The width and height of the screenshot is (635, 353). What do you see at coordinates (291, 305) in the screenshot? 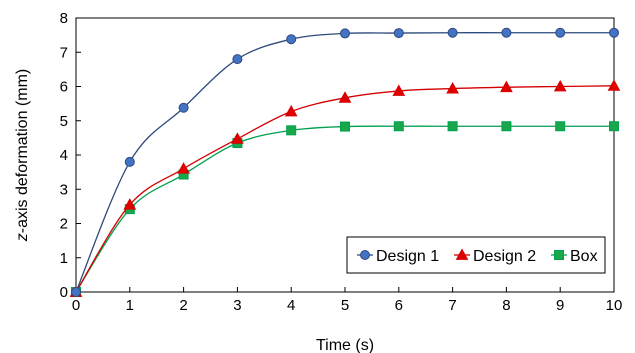
I see `x-tick-label: 4` at bounding box center [291, 305].